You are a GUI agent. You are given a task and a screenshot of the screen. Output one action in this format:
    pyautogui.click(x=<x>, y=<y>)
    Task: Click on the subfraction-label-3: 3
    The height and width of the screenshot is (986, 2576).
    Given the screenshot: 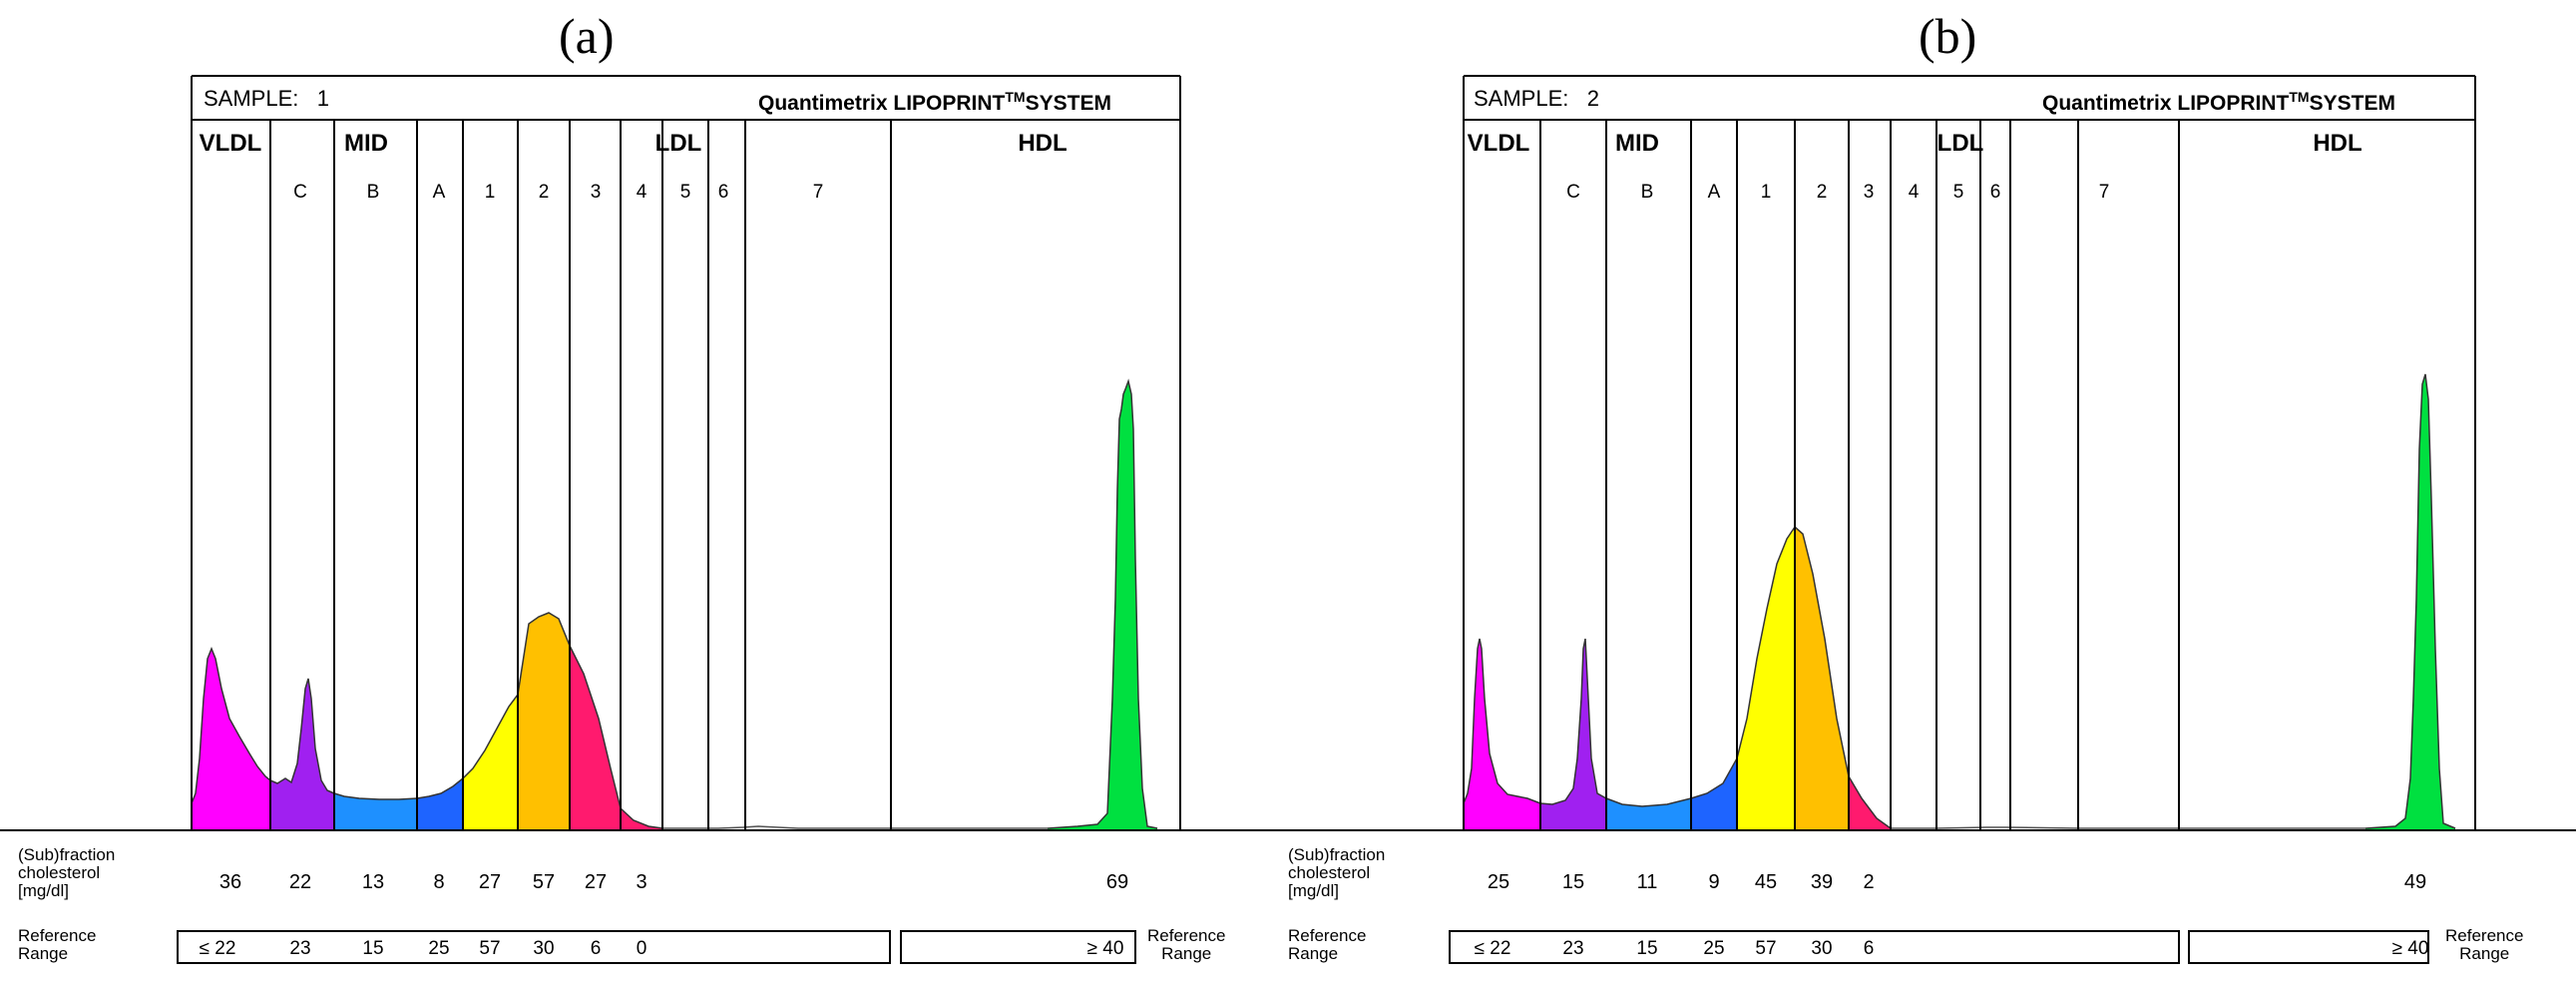 What is the action you would take?
    pyautogui.click(x=596, y=193)
    